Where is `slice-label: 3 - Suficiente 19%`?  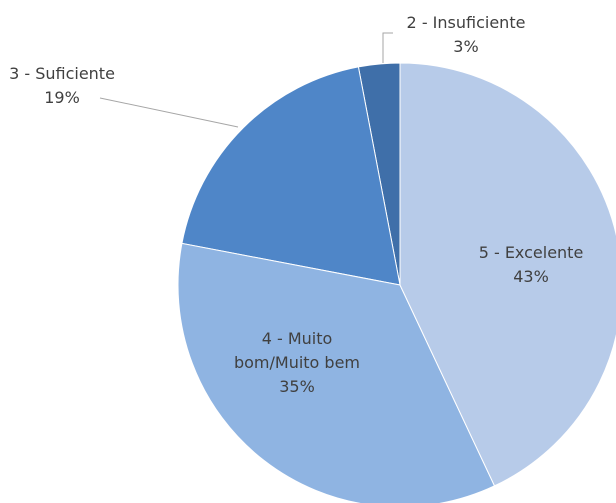 slice-label: 3 - Suficiente 19% is located at coordinates (71, 86).